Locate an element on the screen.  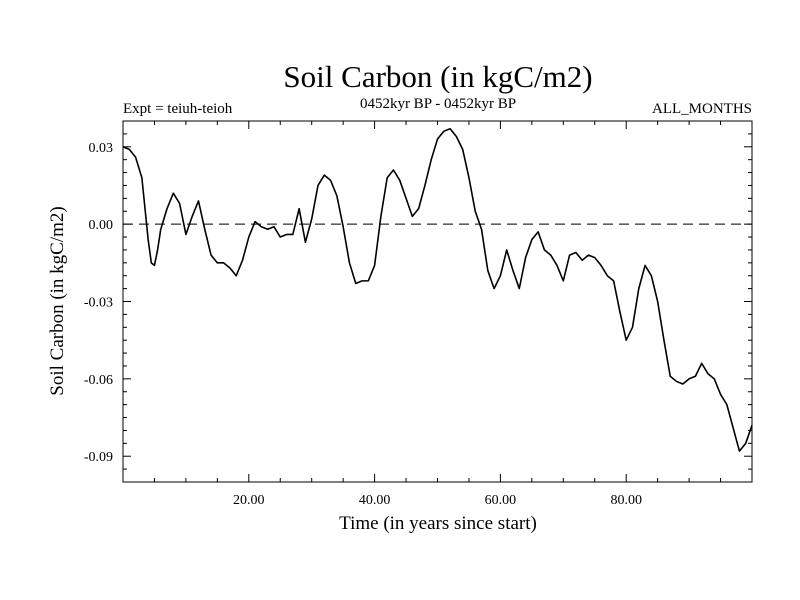
y-axis-label: Soil Carbon (in kgC/m2) is located at coordinates (57, 300).